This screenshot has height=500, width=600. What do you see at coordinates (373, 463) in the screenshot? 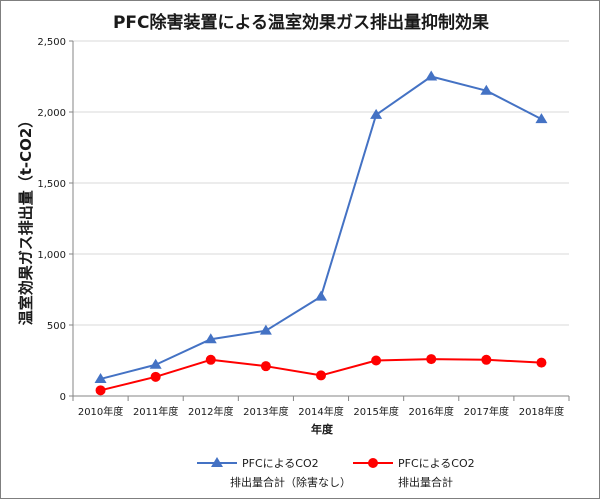
I see `legend-circle-icon` at bounding box center [373, 463].